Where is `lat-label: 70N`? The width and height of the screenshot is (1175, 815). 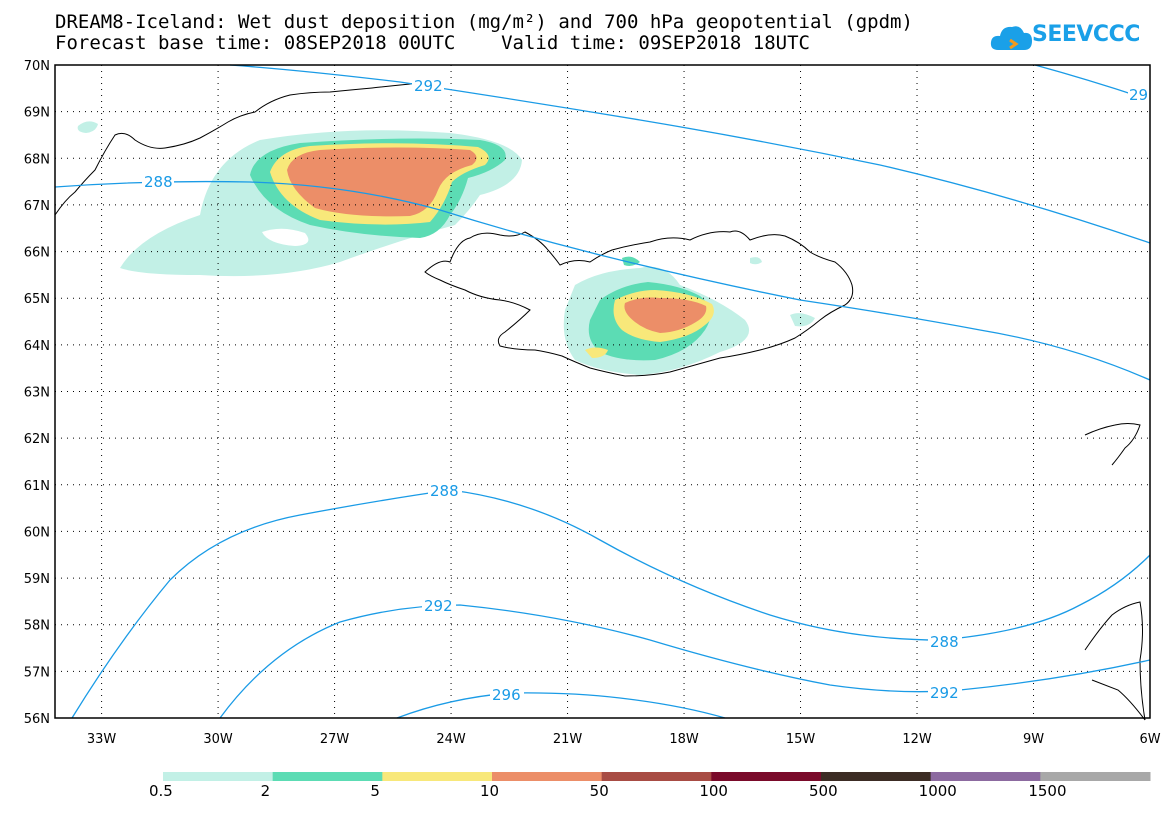
lat-label: 70N is located at coordinates (37, 66).